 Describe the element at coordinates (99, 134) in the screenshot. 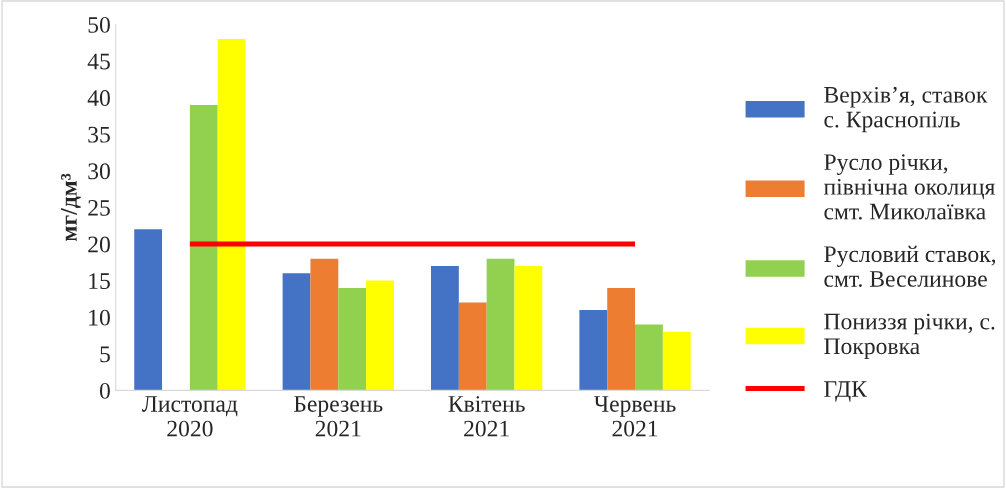

I see `y-tick-label: 35` at that location.